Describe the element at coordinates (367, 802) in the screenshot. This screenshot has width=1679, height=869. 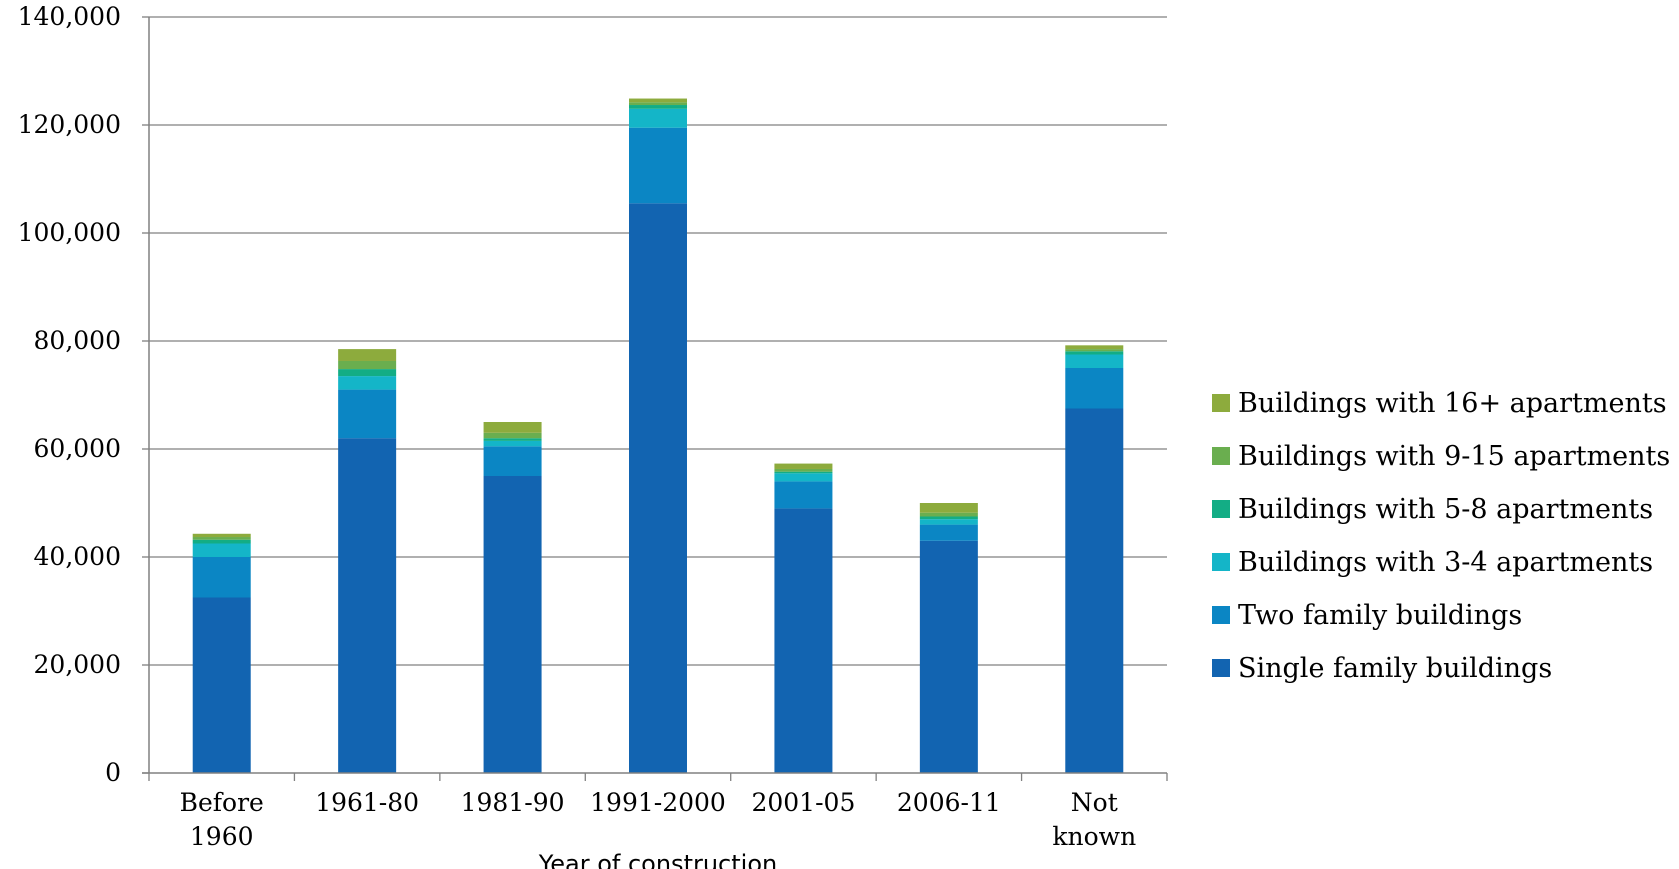
I see `x-tick-label: 1961-80` at that location.